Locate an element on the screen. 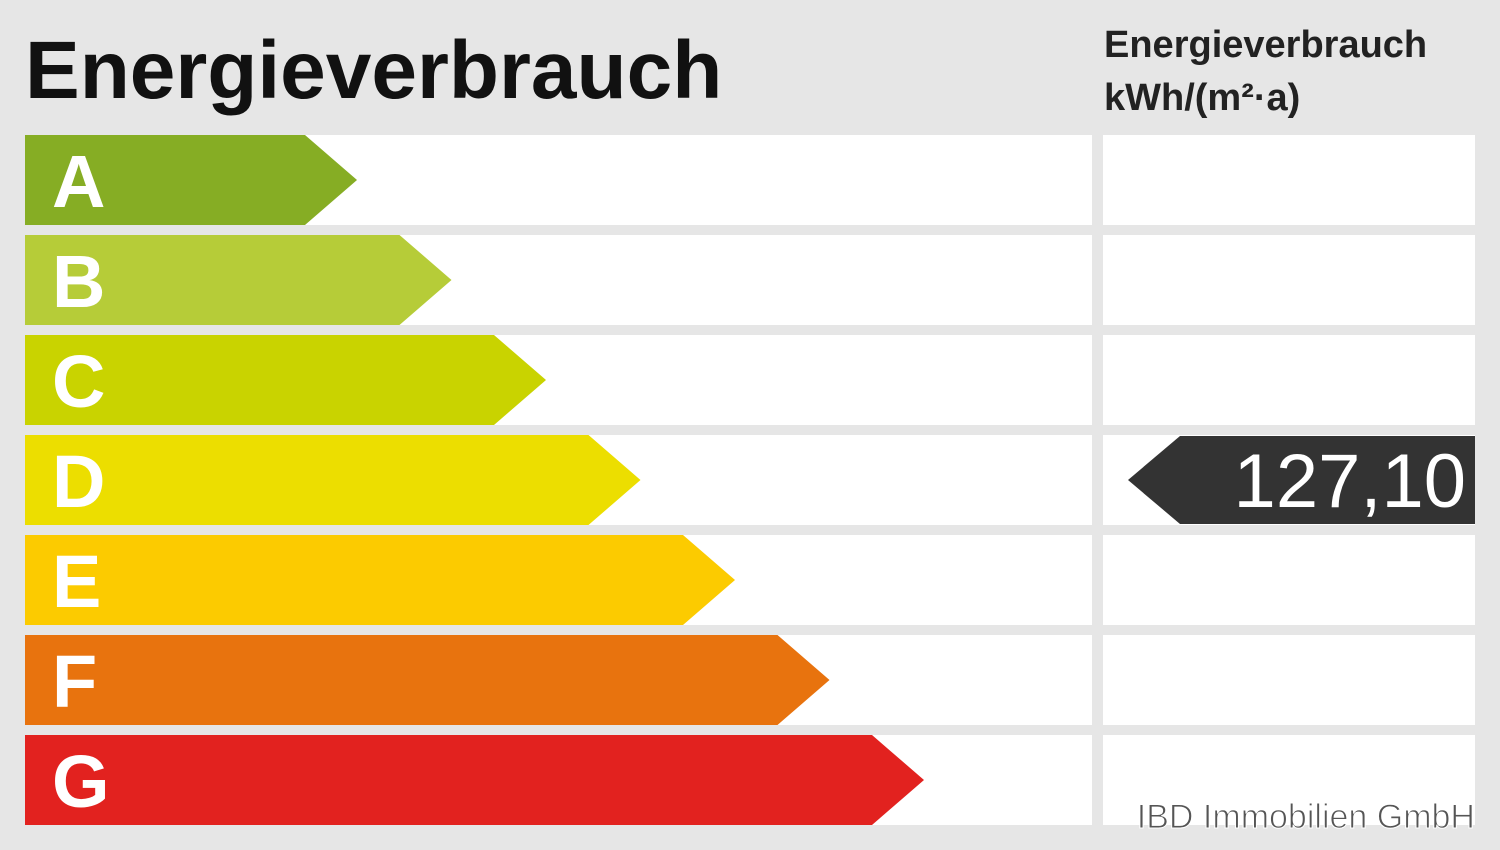 The image size is (1500, 850). indicator-arrow is located at coordinates (1301, 480).